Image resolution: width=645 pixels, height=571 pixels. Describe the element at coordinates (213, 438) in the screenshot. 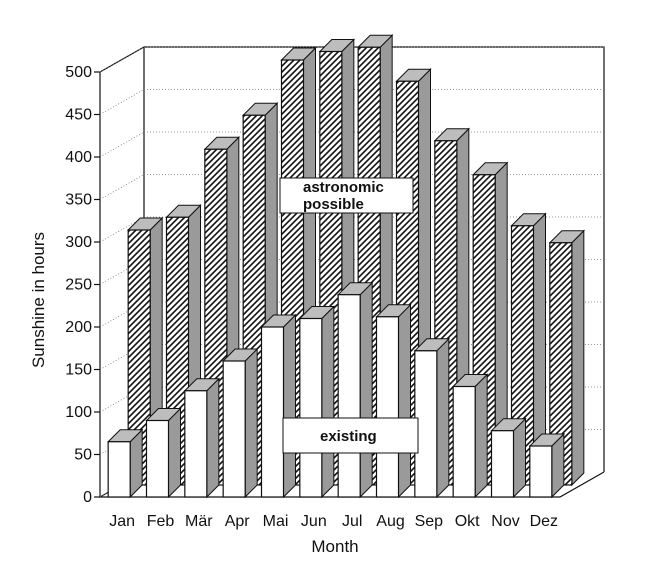

I see `bar-existing-Mär-side` at that location.